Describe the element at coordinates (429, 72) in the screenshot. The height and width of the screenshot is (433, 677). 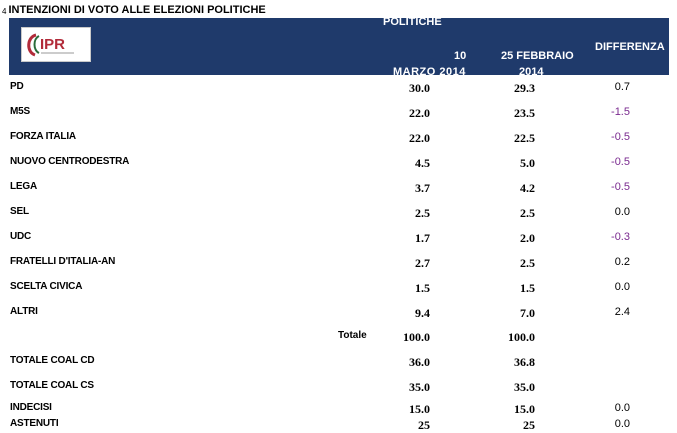
I see `header-col1-line2: MARZO 2014` at that location.